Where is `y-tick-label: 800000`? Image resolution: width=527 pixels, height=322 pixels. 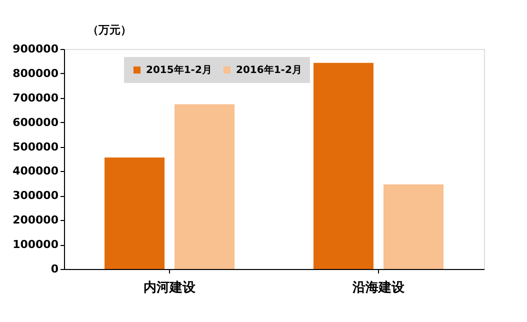 y-tick-label: 800000 is located at coordinates (35, 73).